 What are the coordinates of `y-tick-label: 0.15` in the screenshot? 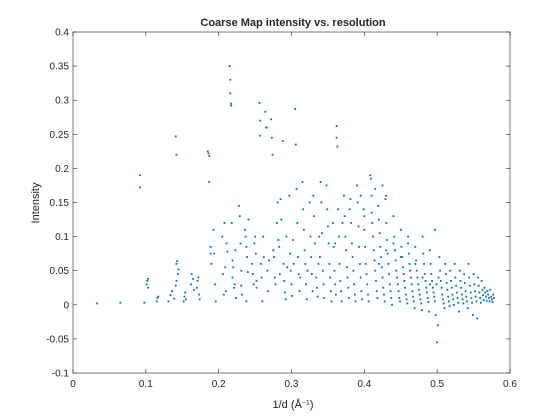 It's located at (60, 203).